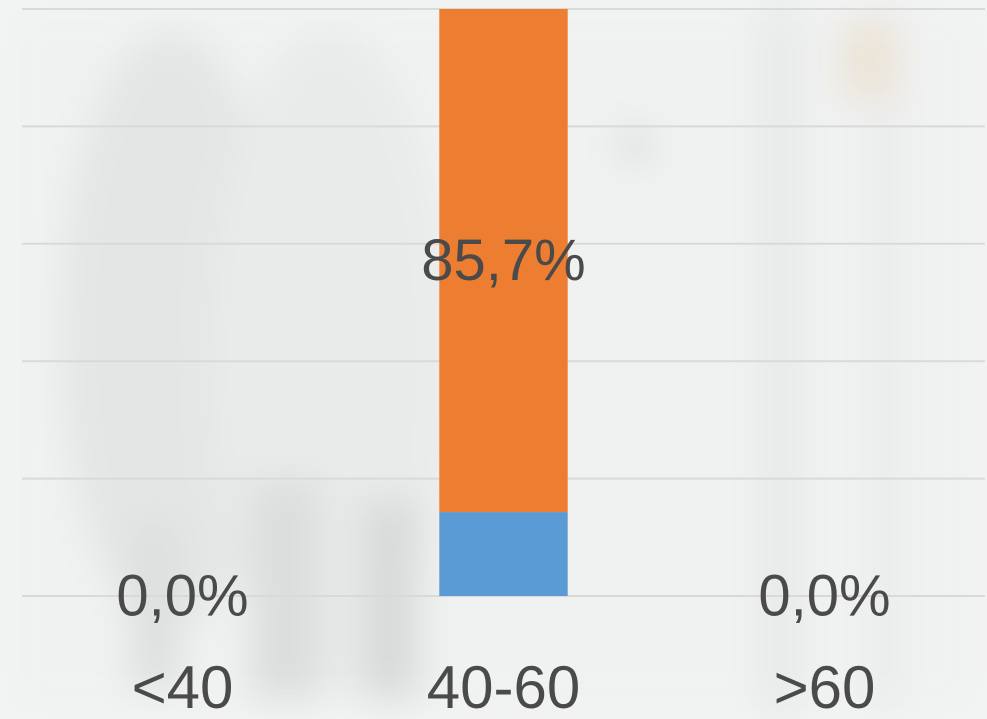  I want to click on x-tick-label: >60, so click(825, 686).